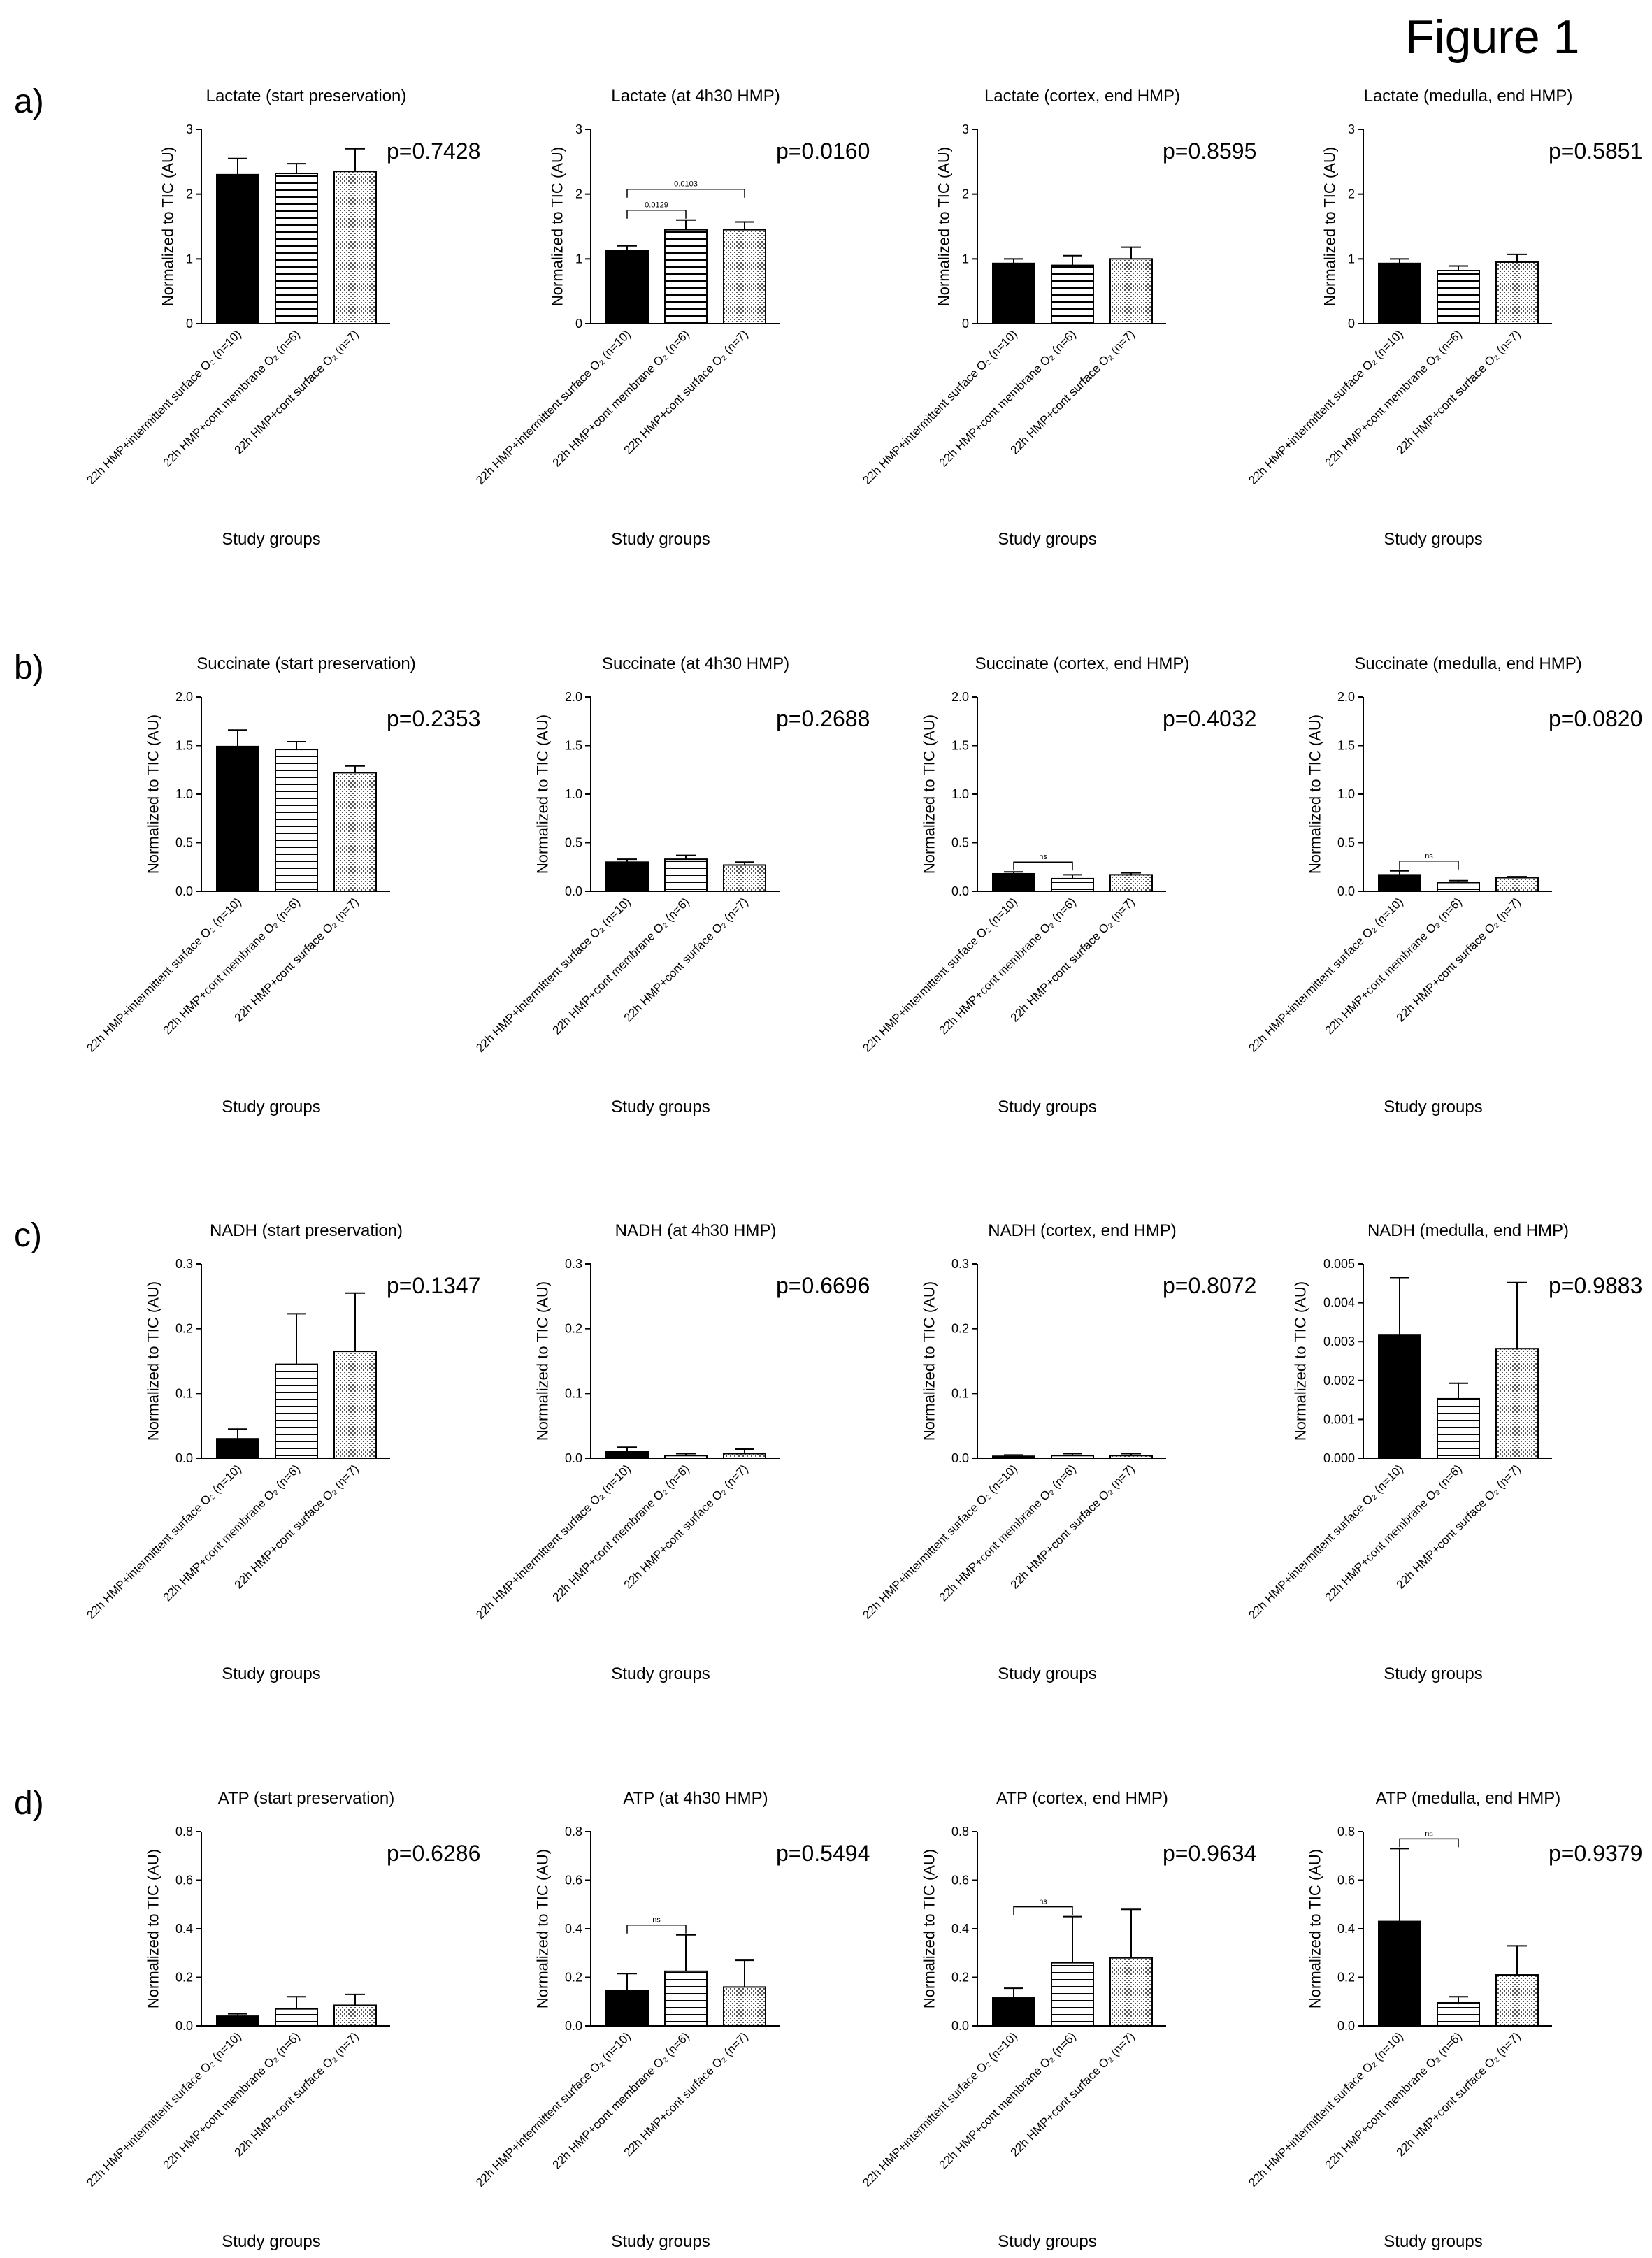 This screenshot has height=2258, width=1652. What do you see at coordinates (29, 101) in the screenshot?
I see `row-label-a: a)` at bounding box center [29, 101].